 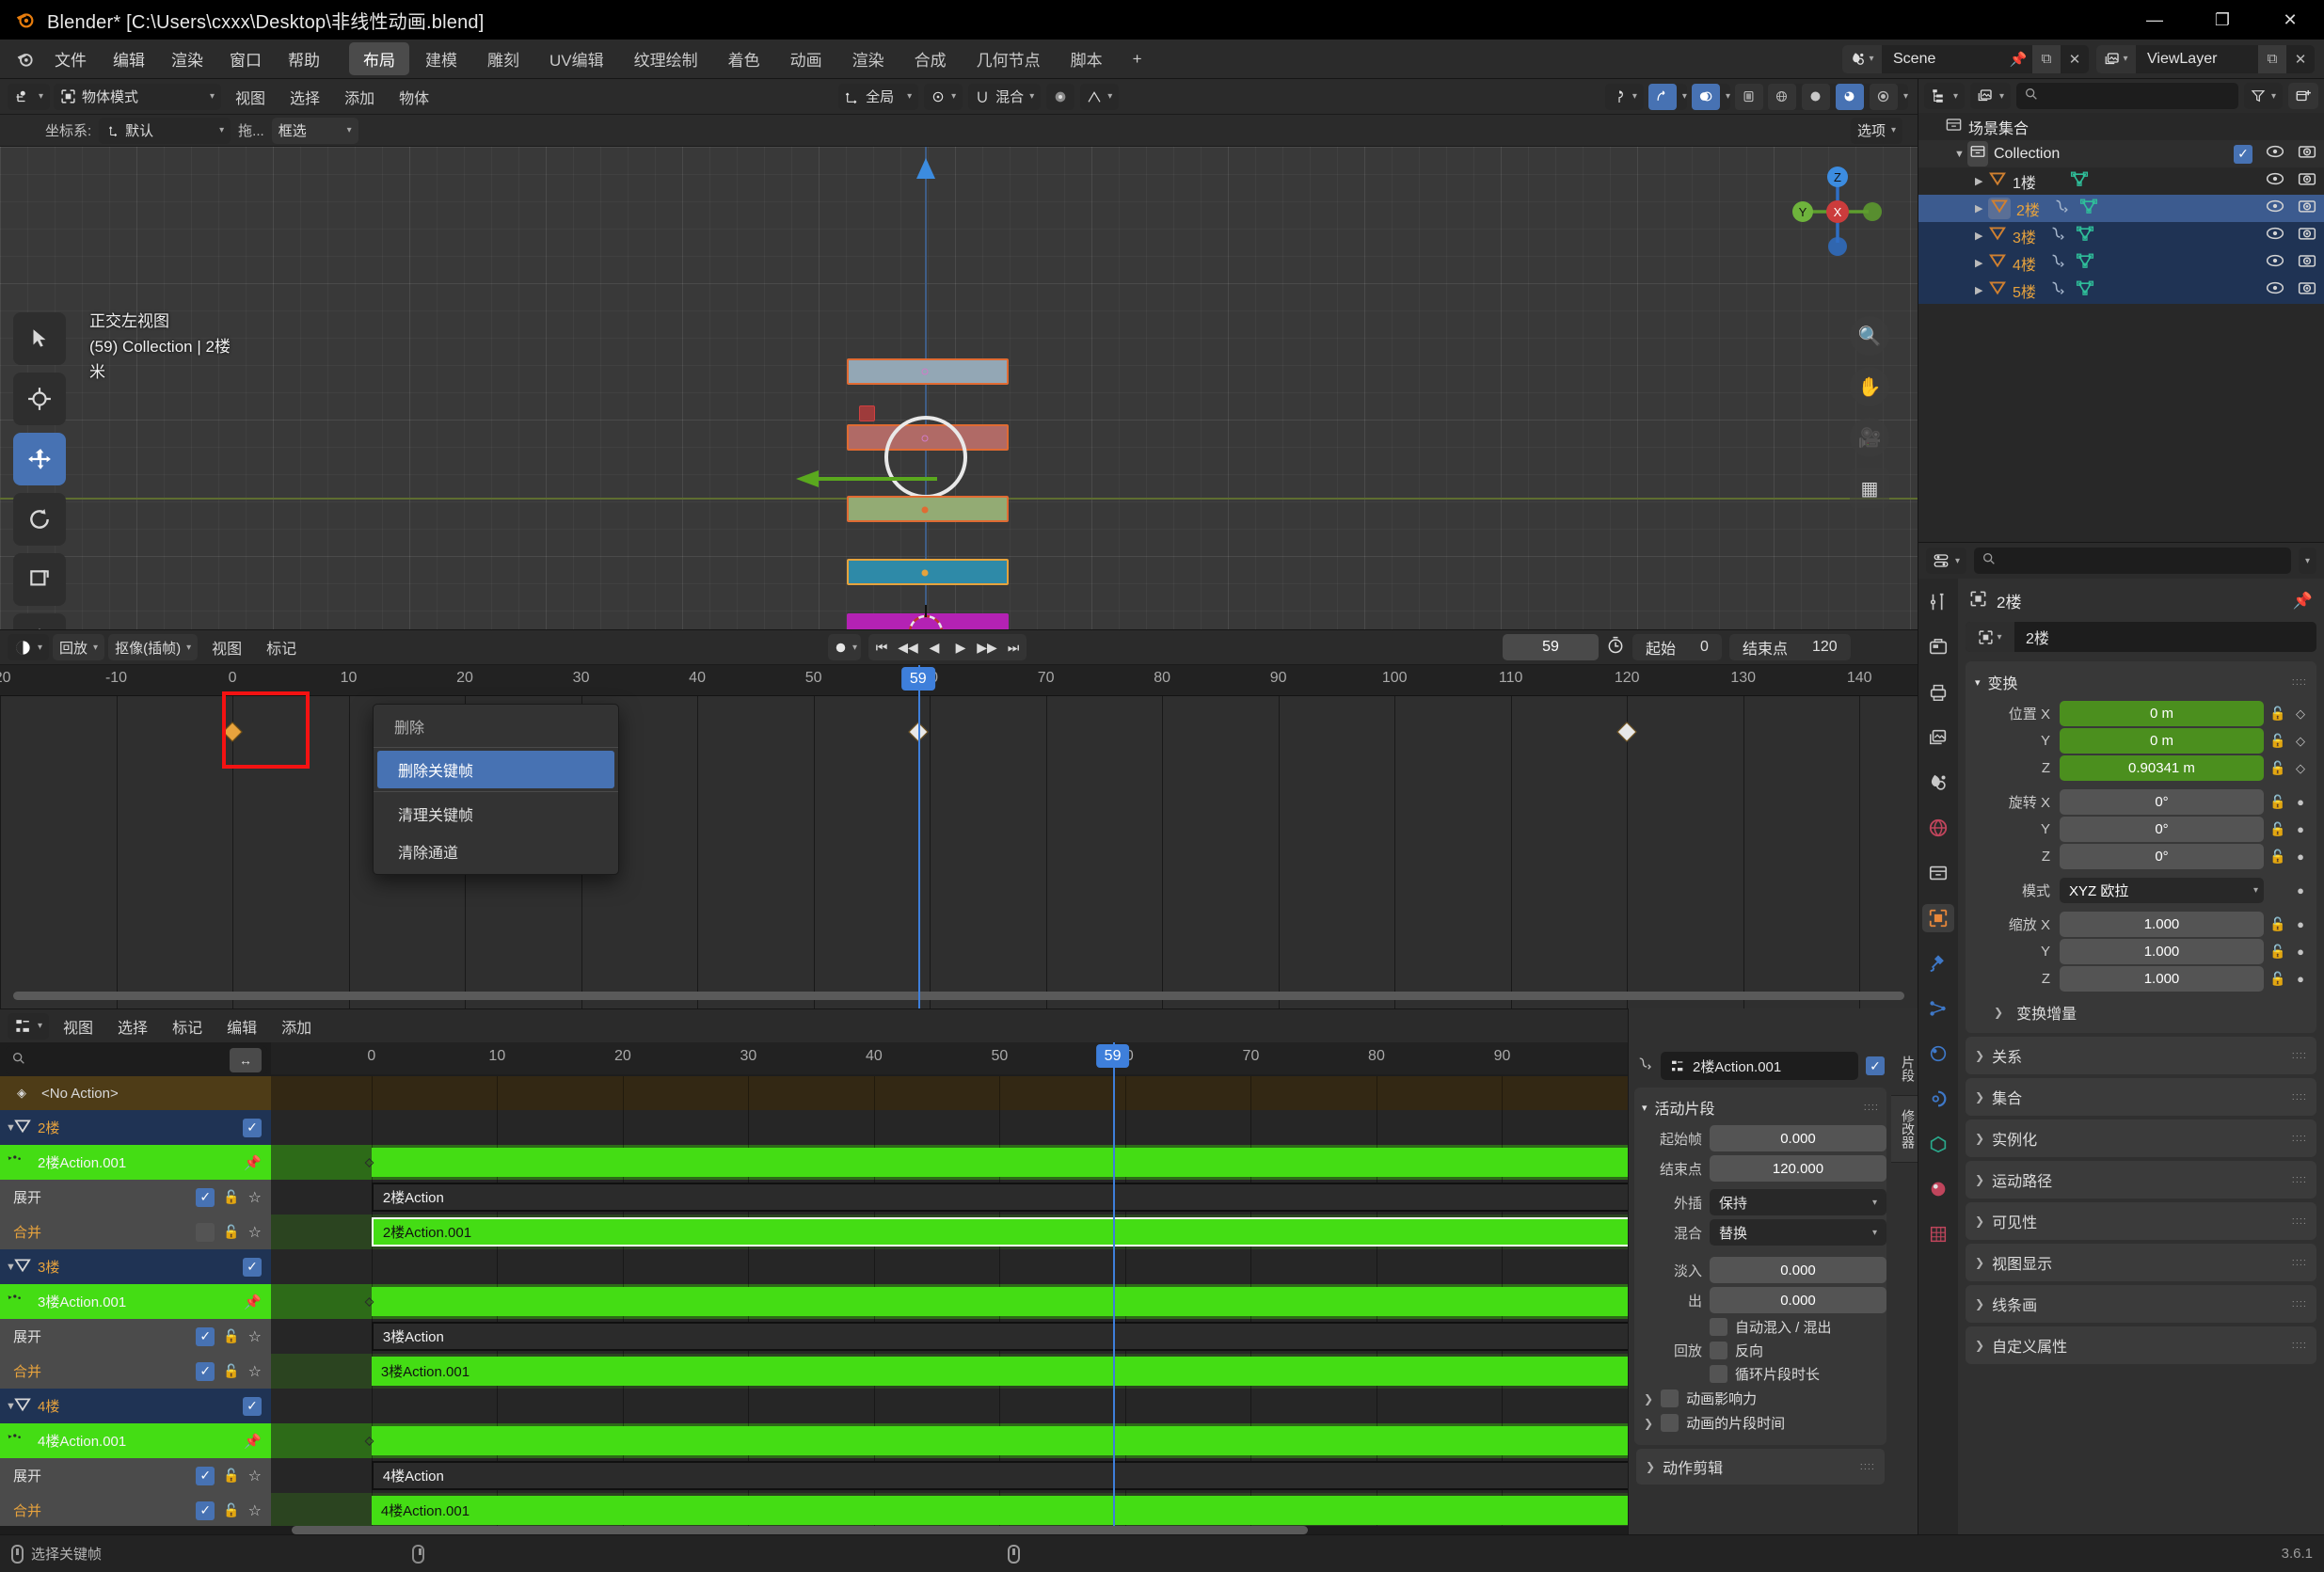 What do you see at coordinates (135, 1371) in the screenshot?
I see `nla-channel-track: 合并 ✓ 🔓 ☆` at bounding box center [135, 1371].